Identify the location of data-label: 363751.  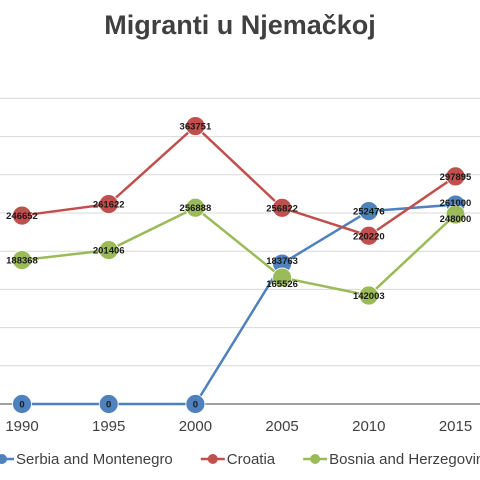
(196, 127).